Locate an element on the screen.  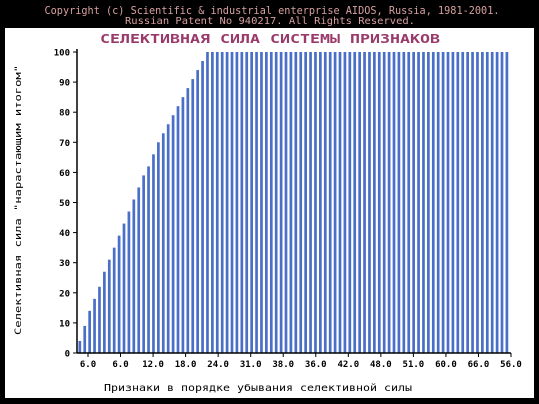
y-tick-label: 20 is located at coordinates (64, 294).